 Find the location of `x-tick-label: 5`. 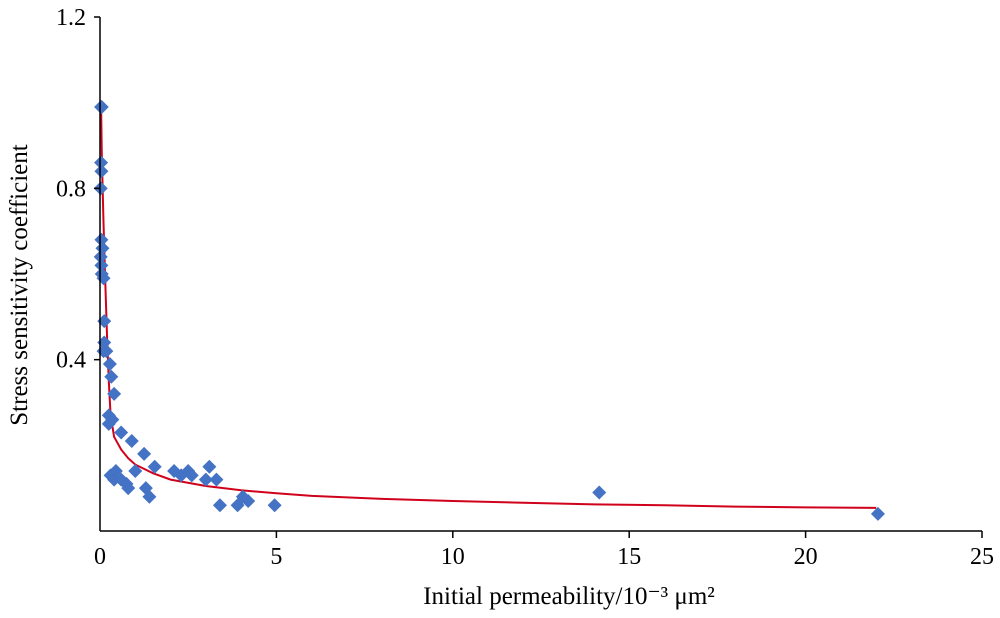

x-tick-label: 5 is located at coordinates (276, 557).